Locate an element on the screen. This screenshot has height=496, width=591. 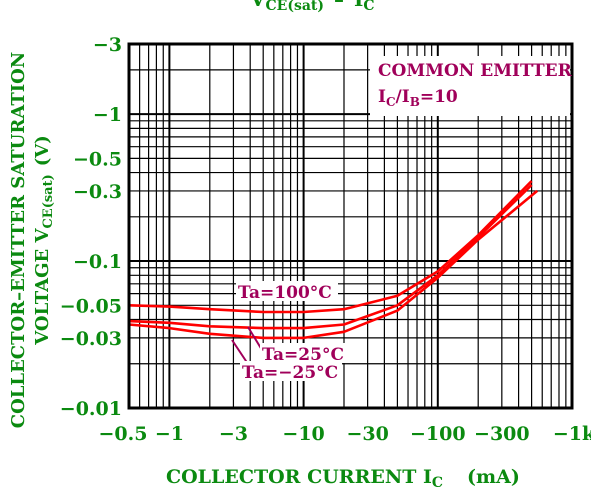
series-label-1: Ta=25°C is located at coordinates (303, 355).